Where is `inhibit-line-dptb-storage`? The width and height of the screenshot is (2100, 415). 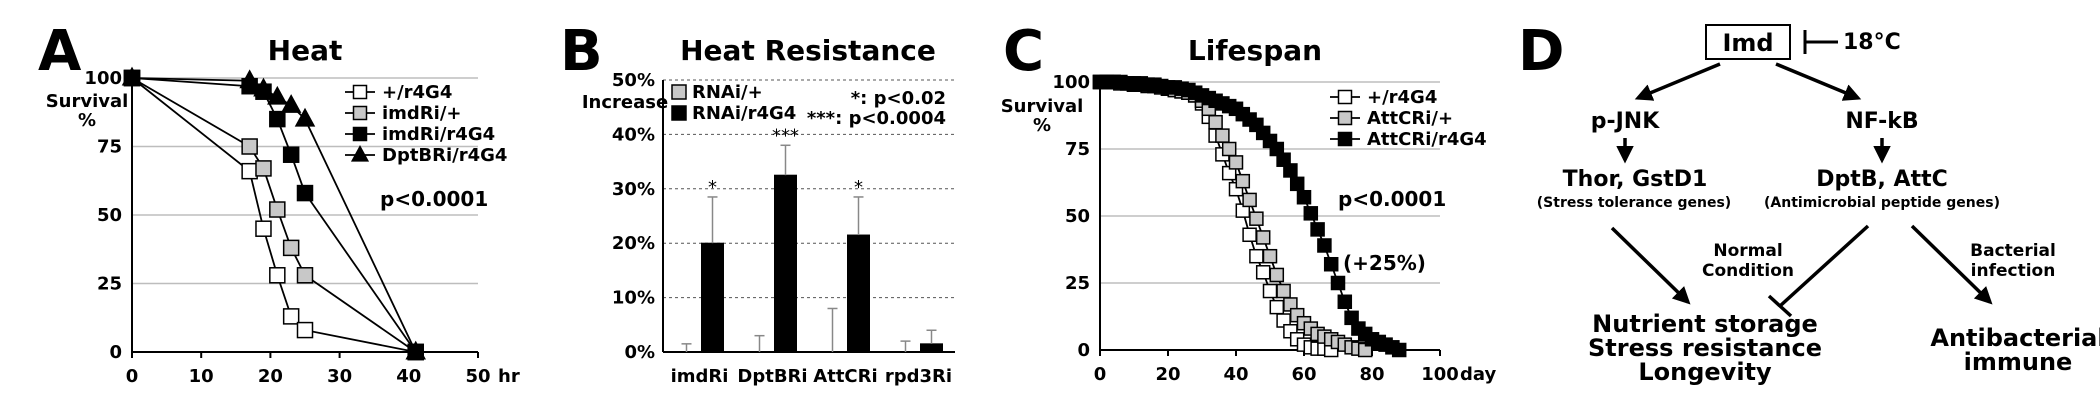
inhibit-line-dptb-storage is located at coordinates (1824, 266).